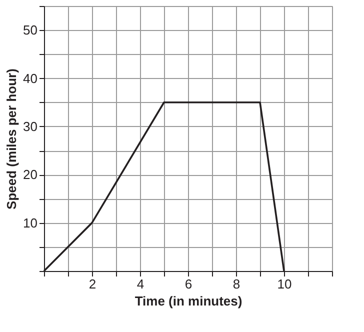 The width and height of the screenshot is (364, 332). What do you see at coordinates (236, 284) in the screenshot?
I see `x-tick-label: 8` at bounding box center [236, 284].